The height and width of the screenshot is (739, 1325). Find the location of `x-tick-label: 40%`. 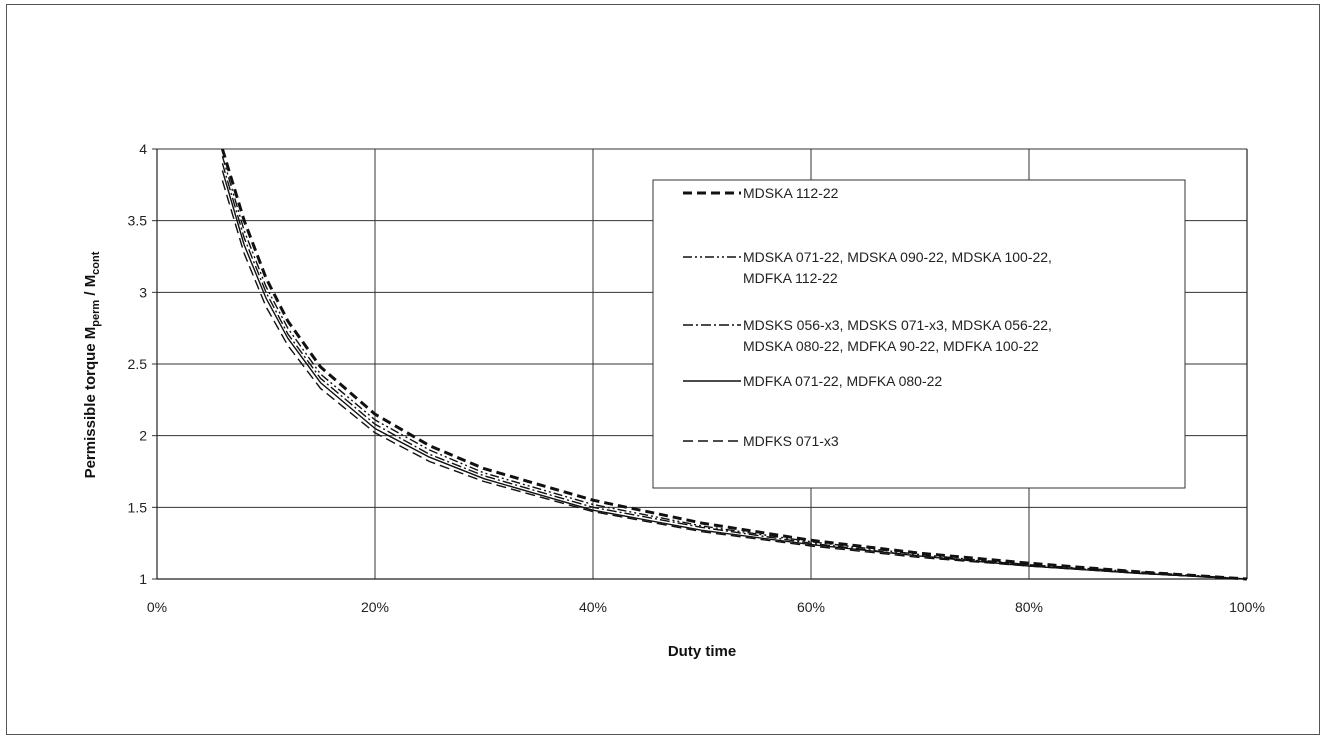

x-tick-label: 40% is located at coordinates (593, 607).